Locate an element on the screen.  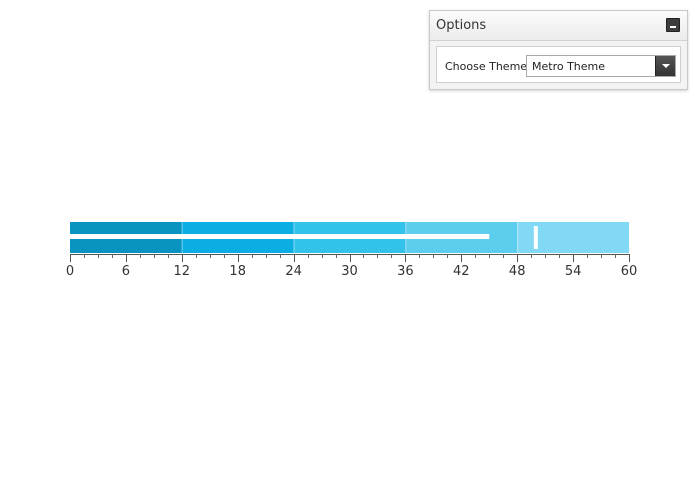
scale: 0 6 12 18 24 30 36 42 48 54 60 is located at coordinates (351, 266).